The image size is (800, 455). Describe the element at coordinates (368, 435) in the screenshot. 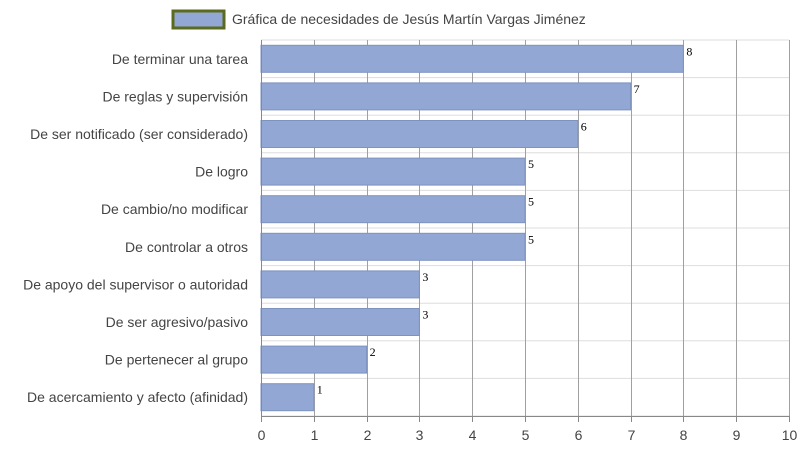

I see `x-tick-label: 2` at that location.